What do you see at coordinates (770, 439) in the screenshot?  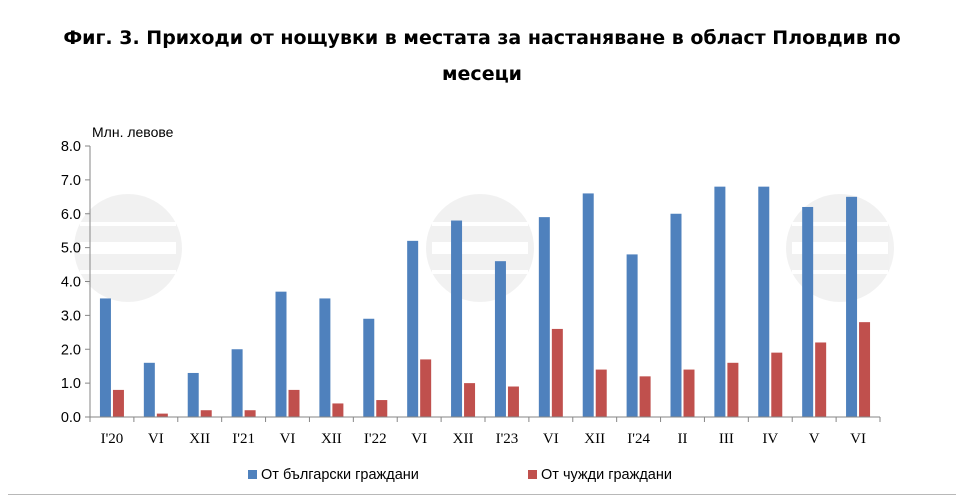 I see `x-tick-label: IV` at bounding box center [770, 439].